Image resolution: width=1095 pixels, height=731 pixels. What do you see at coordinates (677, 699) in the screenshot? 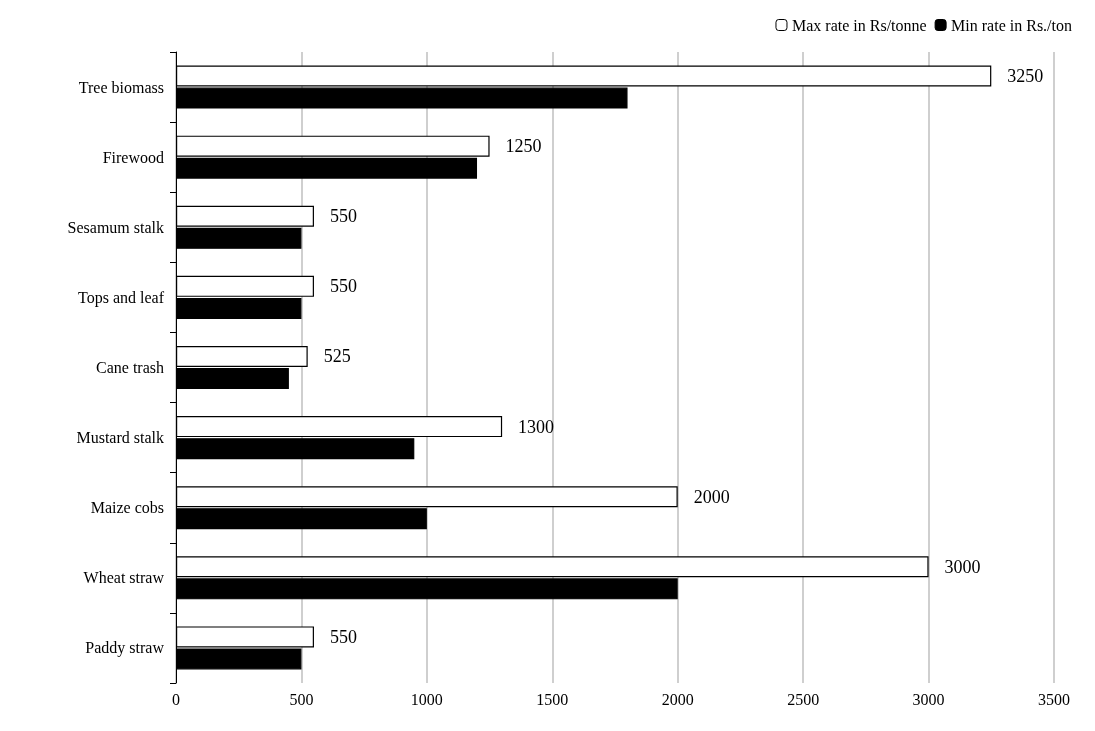
I see `x-tick-label: 2000` at bounding box center [677, 699].